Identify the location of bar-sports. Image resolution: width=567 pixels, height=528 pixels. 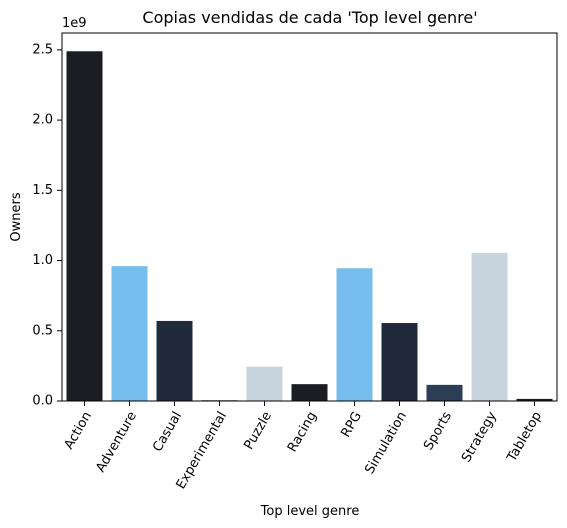
(444, 392).